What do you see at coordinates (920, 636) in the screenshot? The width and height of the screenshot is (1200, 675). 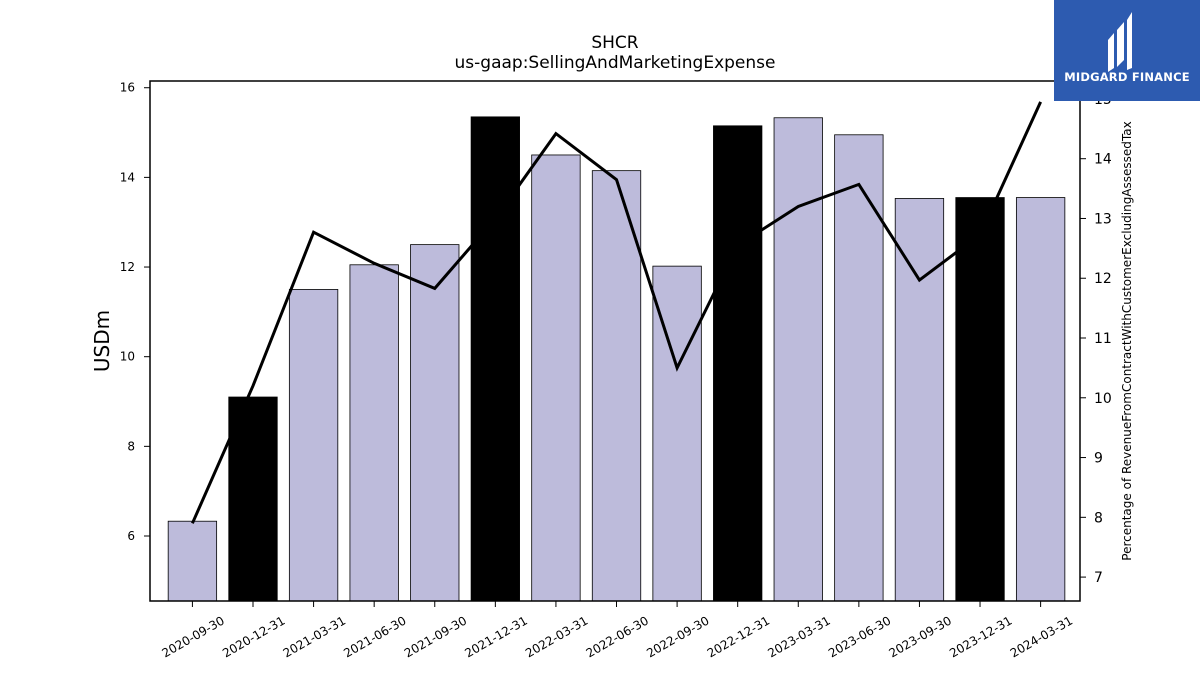 I see `x-tick-label: 2023-09-30` at bounding box center [920, 636].